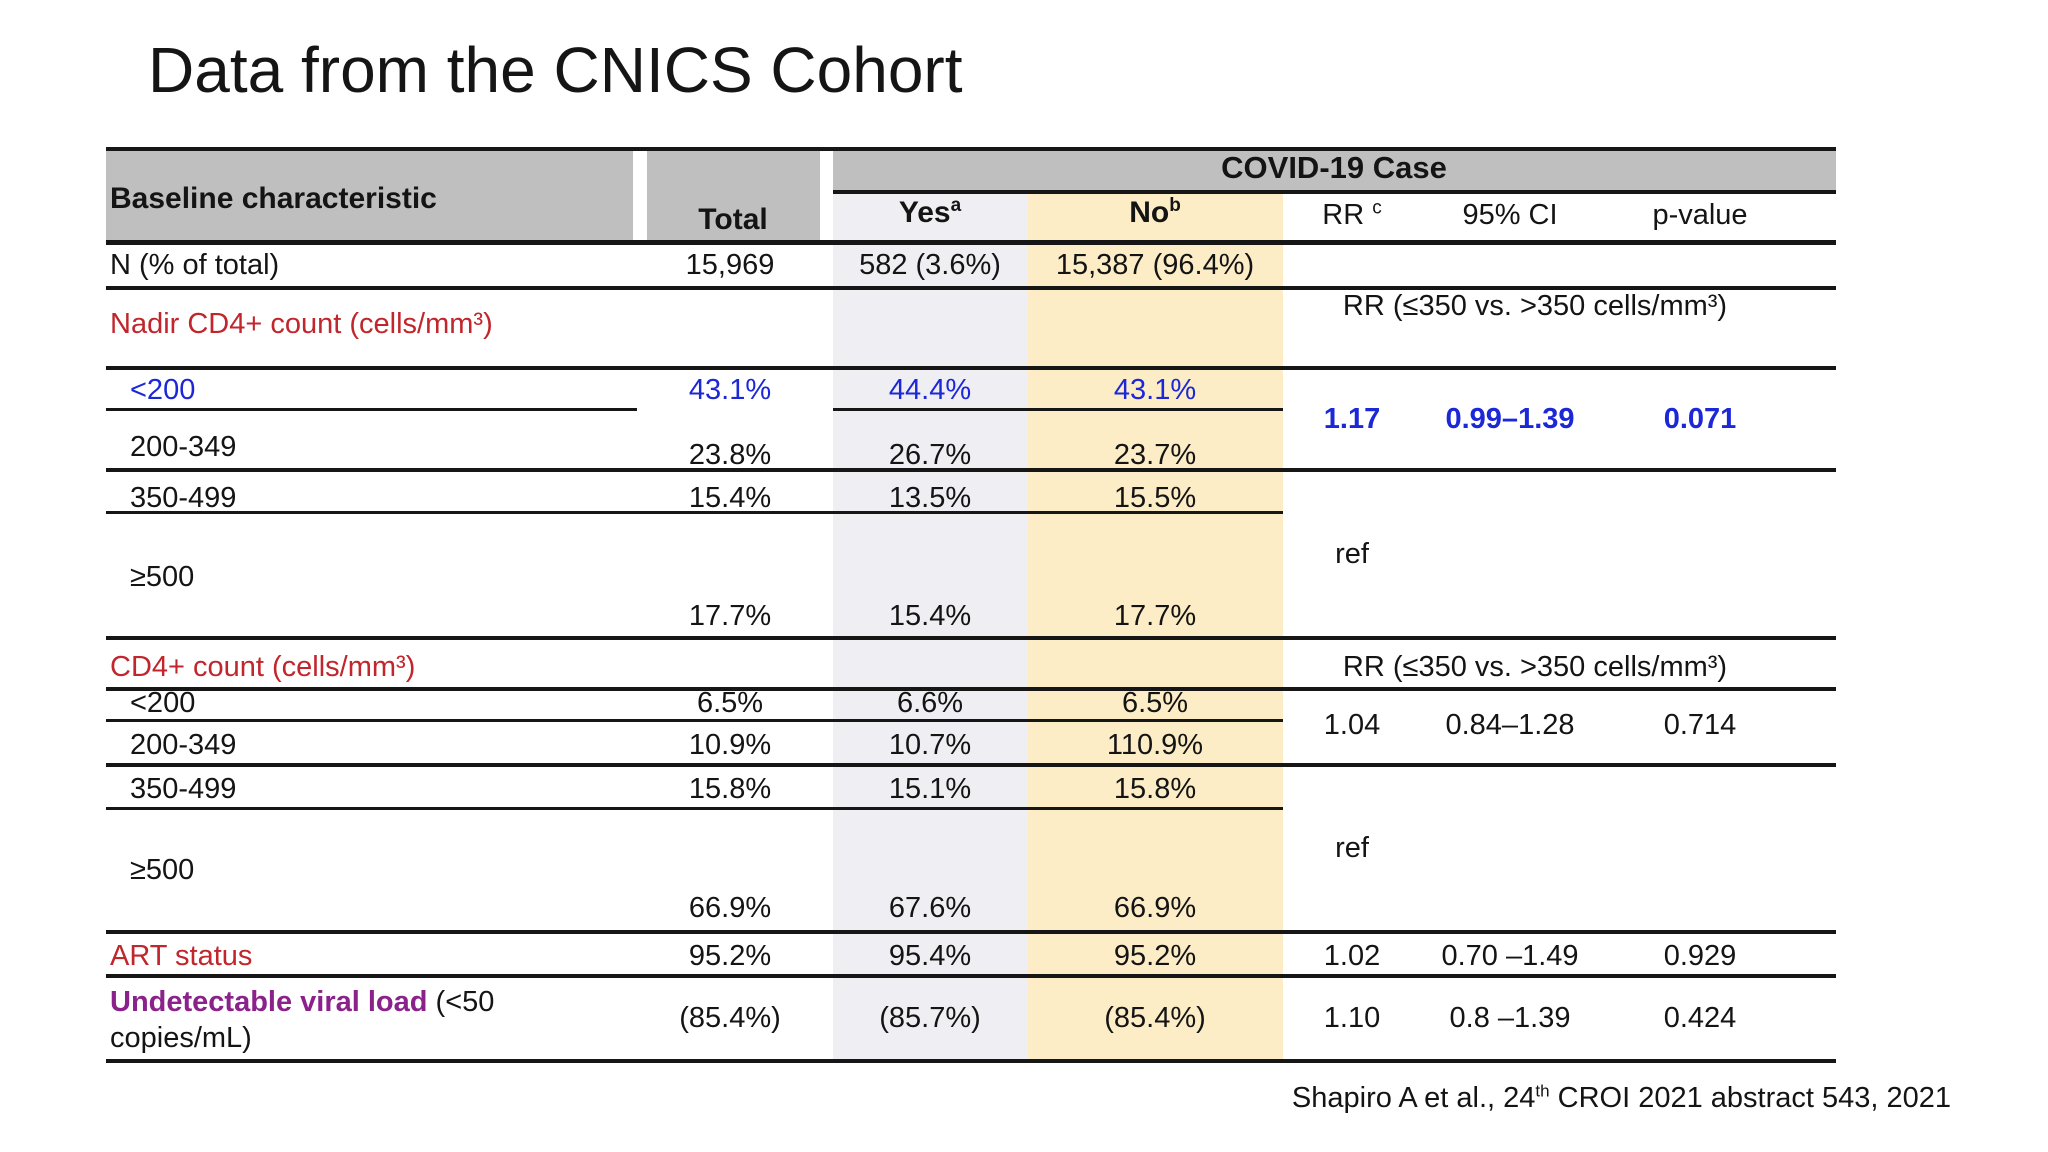  Describe the element at coordinates (930, 390) in the screenshot. I see `cell-nadir-lt200-yes: 44.4%` at that location.